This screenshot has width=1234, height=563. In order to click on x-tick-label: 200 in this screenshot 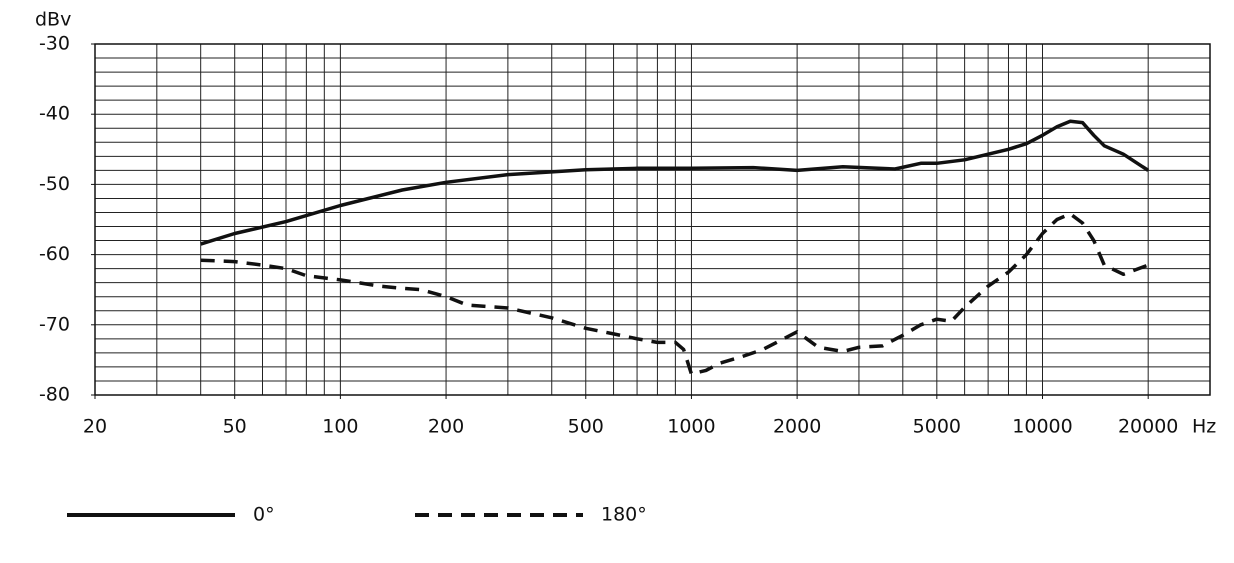, I will do `click(446, 427)`.